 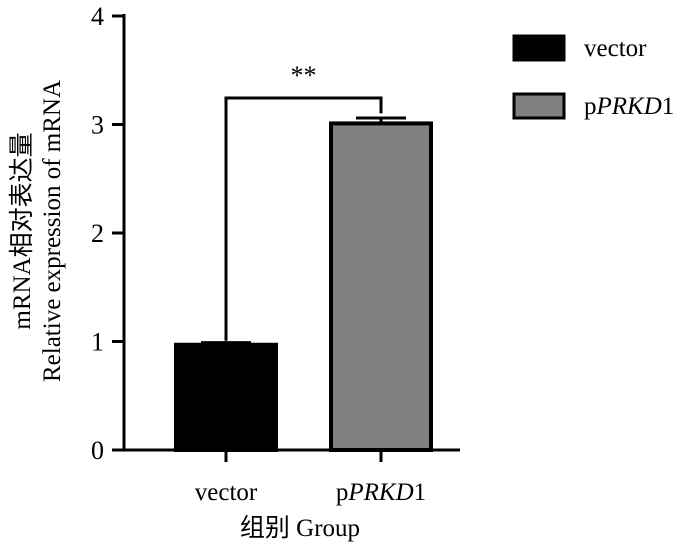 What do you see at coordinates (304, 75) in the screenshot?
I see `significance-label: **` at bounding box center [304, 75].